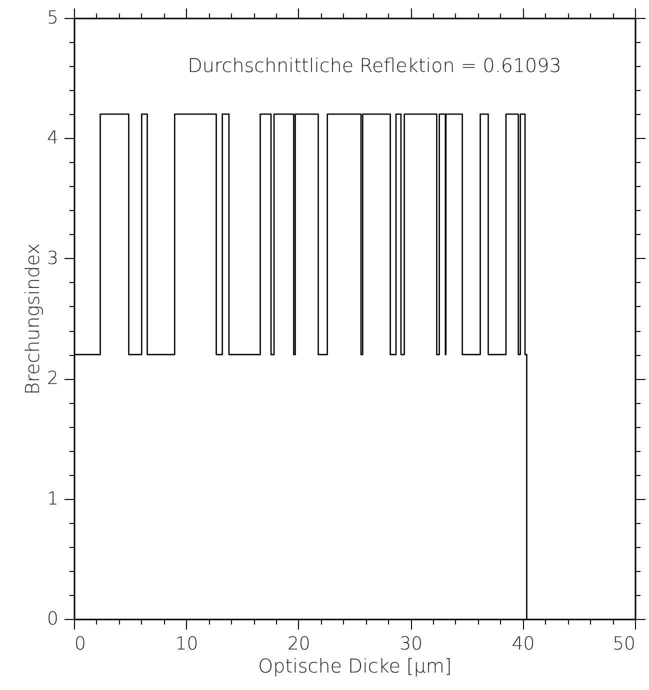 Image resolution: width=649 pixels, height=690 pixels. What do you see at coordinates (52, 258) in the screenshot?
I see `y-tick-label: 3` at bounding box center [52, 258].